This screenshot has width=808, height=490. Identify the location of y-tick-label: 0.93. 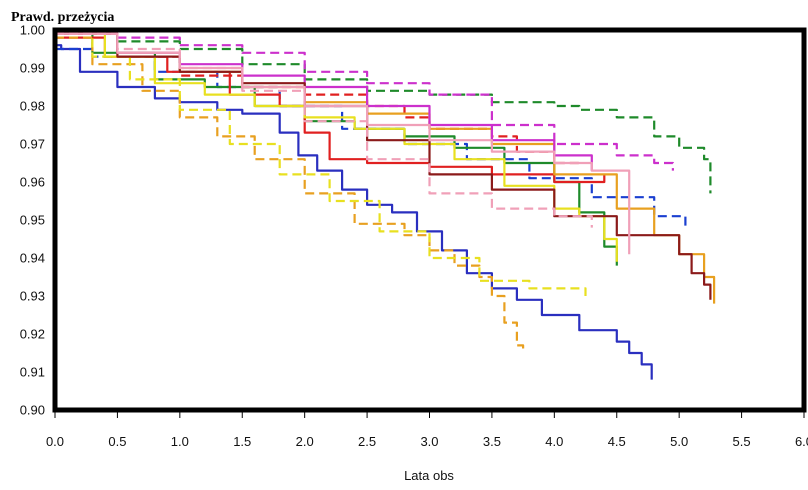
(32, 296).